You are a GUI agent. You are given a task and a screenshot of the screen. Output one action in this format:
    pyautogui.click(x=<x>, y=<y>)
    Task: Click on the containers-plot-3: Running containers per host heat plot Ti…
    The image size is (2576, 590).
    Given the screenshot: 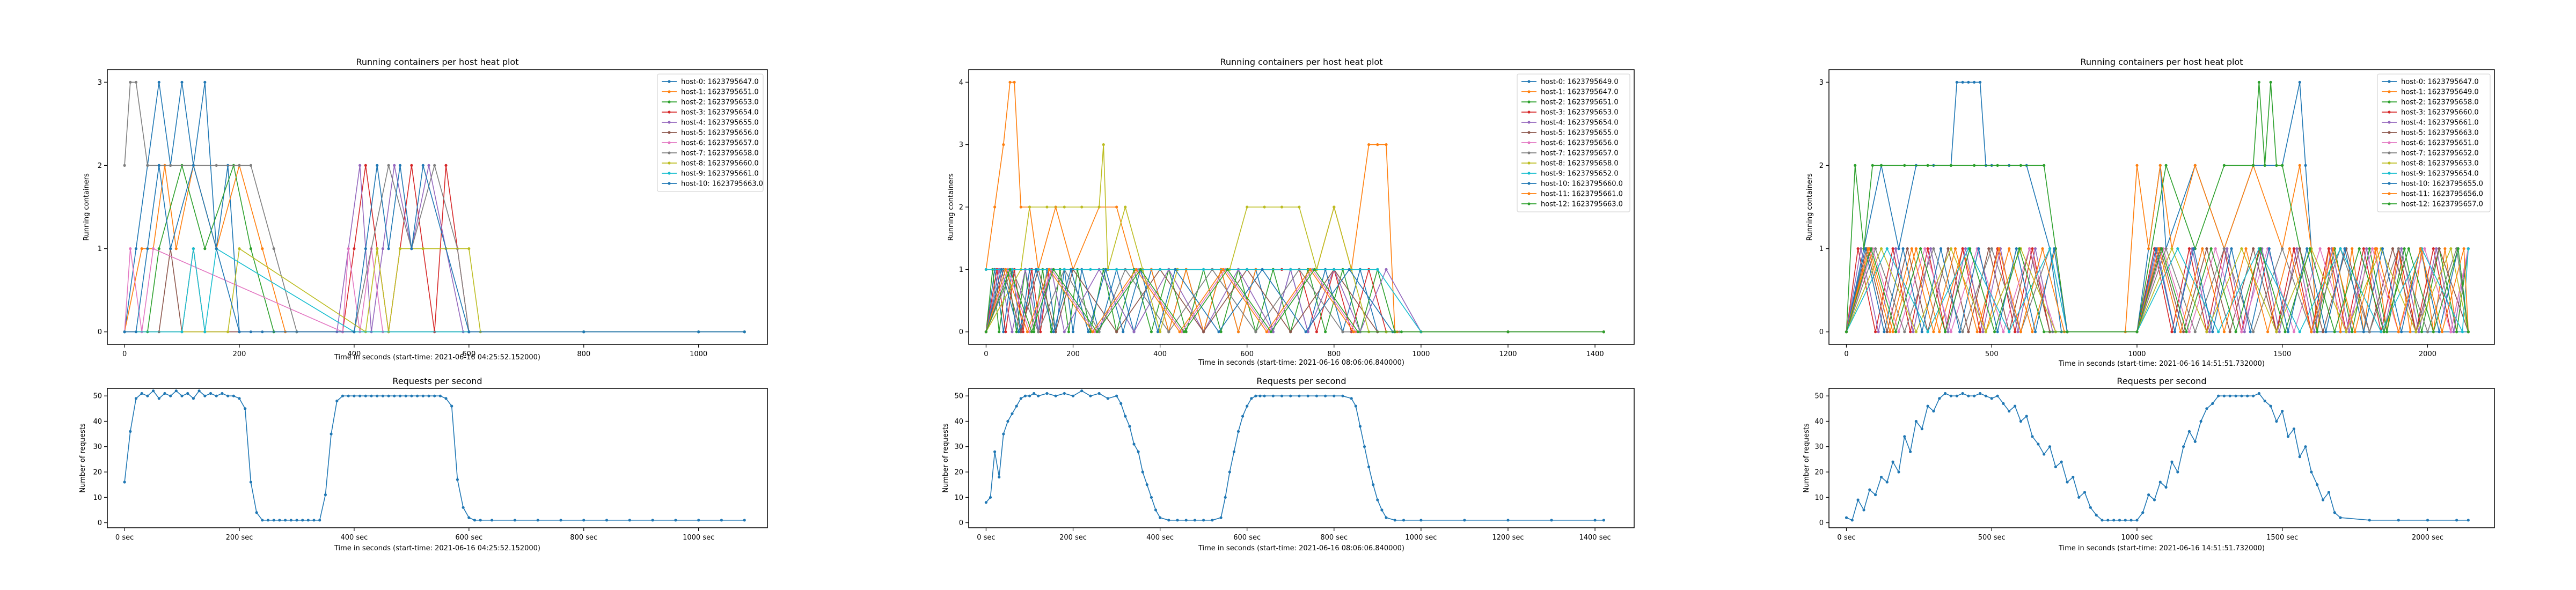 What is the action you would take?
    pyautogui.click(x=2150, y=212)
    